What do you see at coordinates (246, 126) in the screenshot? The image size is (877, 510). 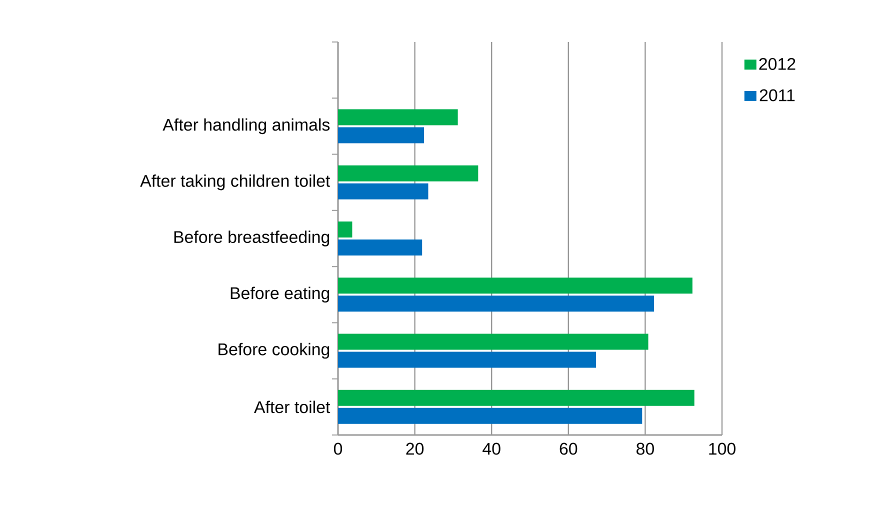 I see `y-tick-label: After handling animals` at bounding box center [246, 126].